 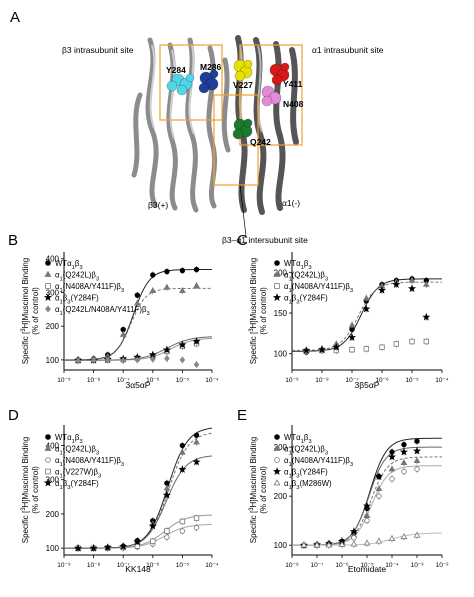 What do you see at coordinates (243, 85) in the screenshot?
I see `label-v227: V227` at bounding box center [243, 85].